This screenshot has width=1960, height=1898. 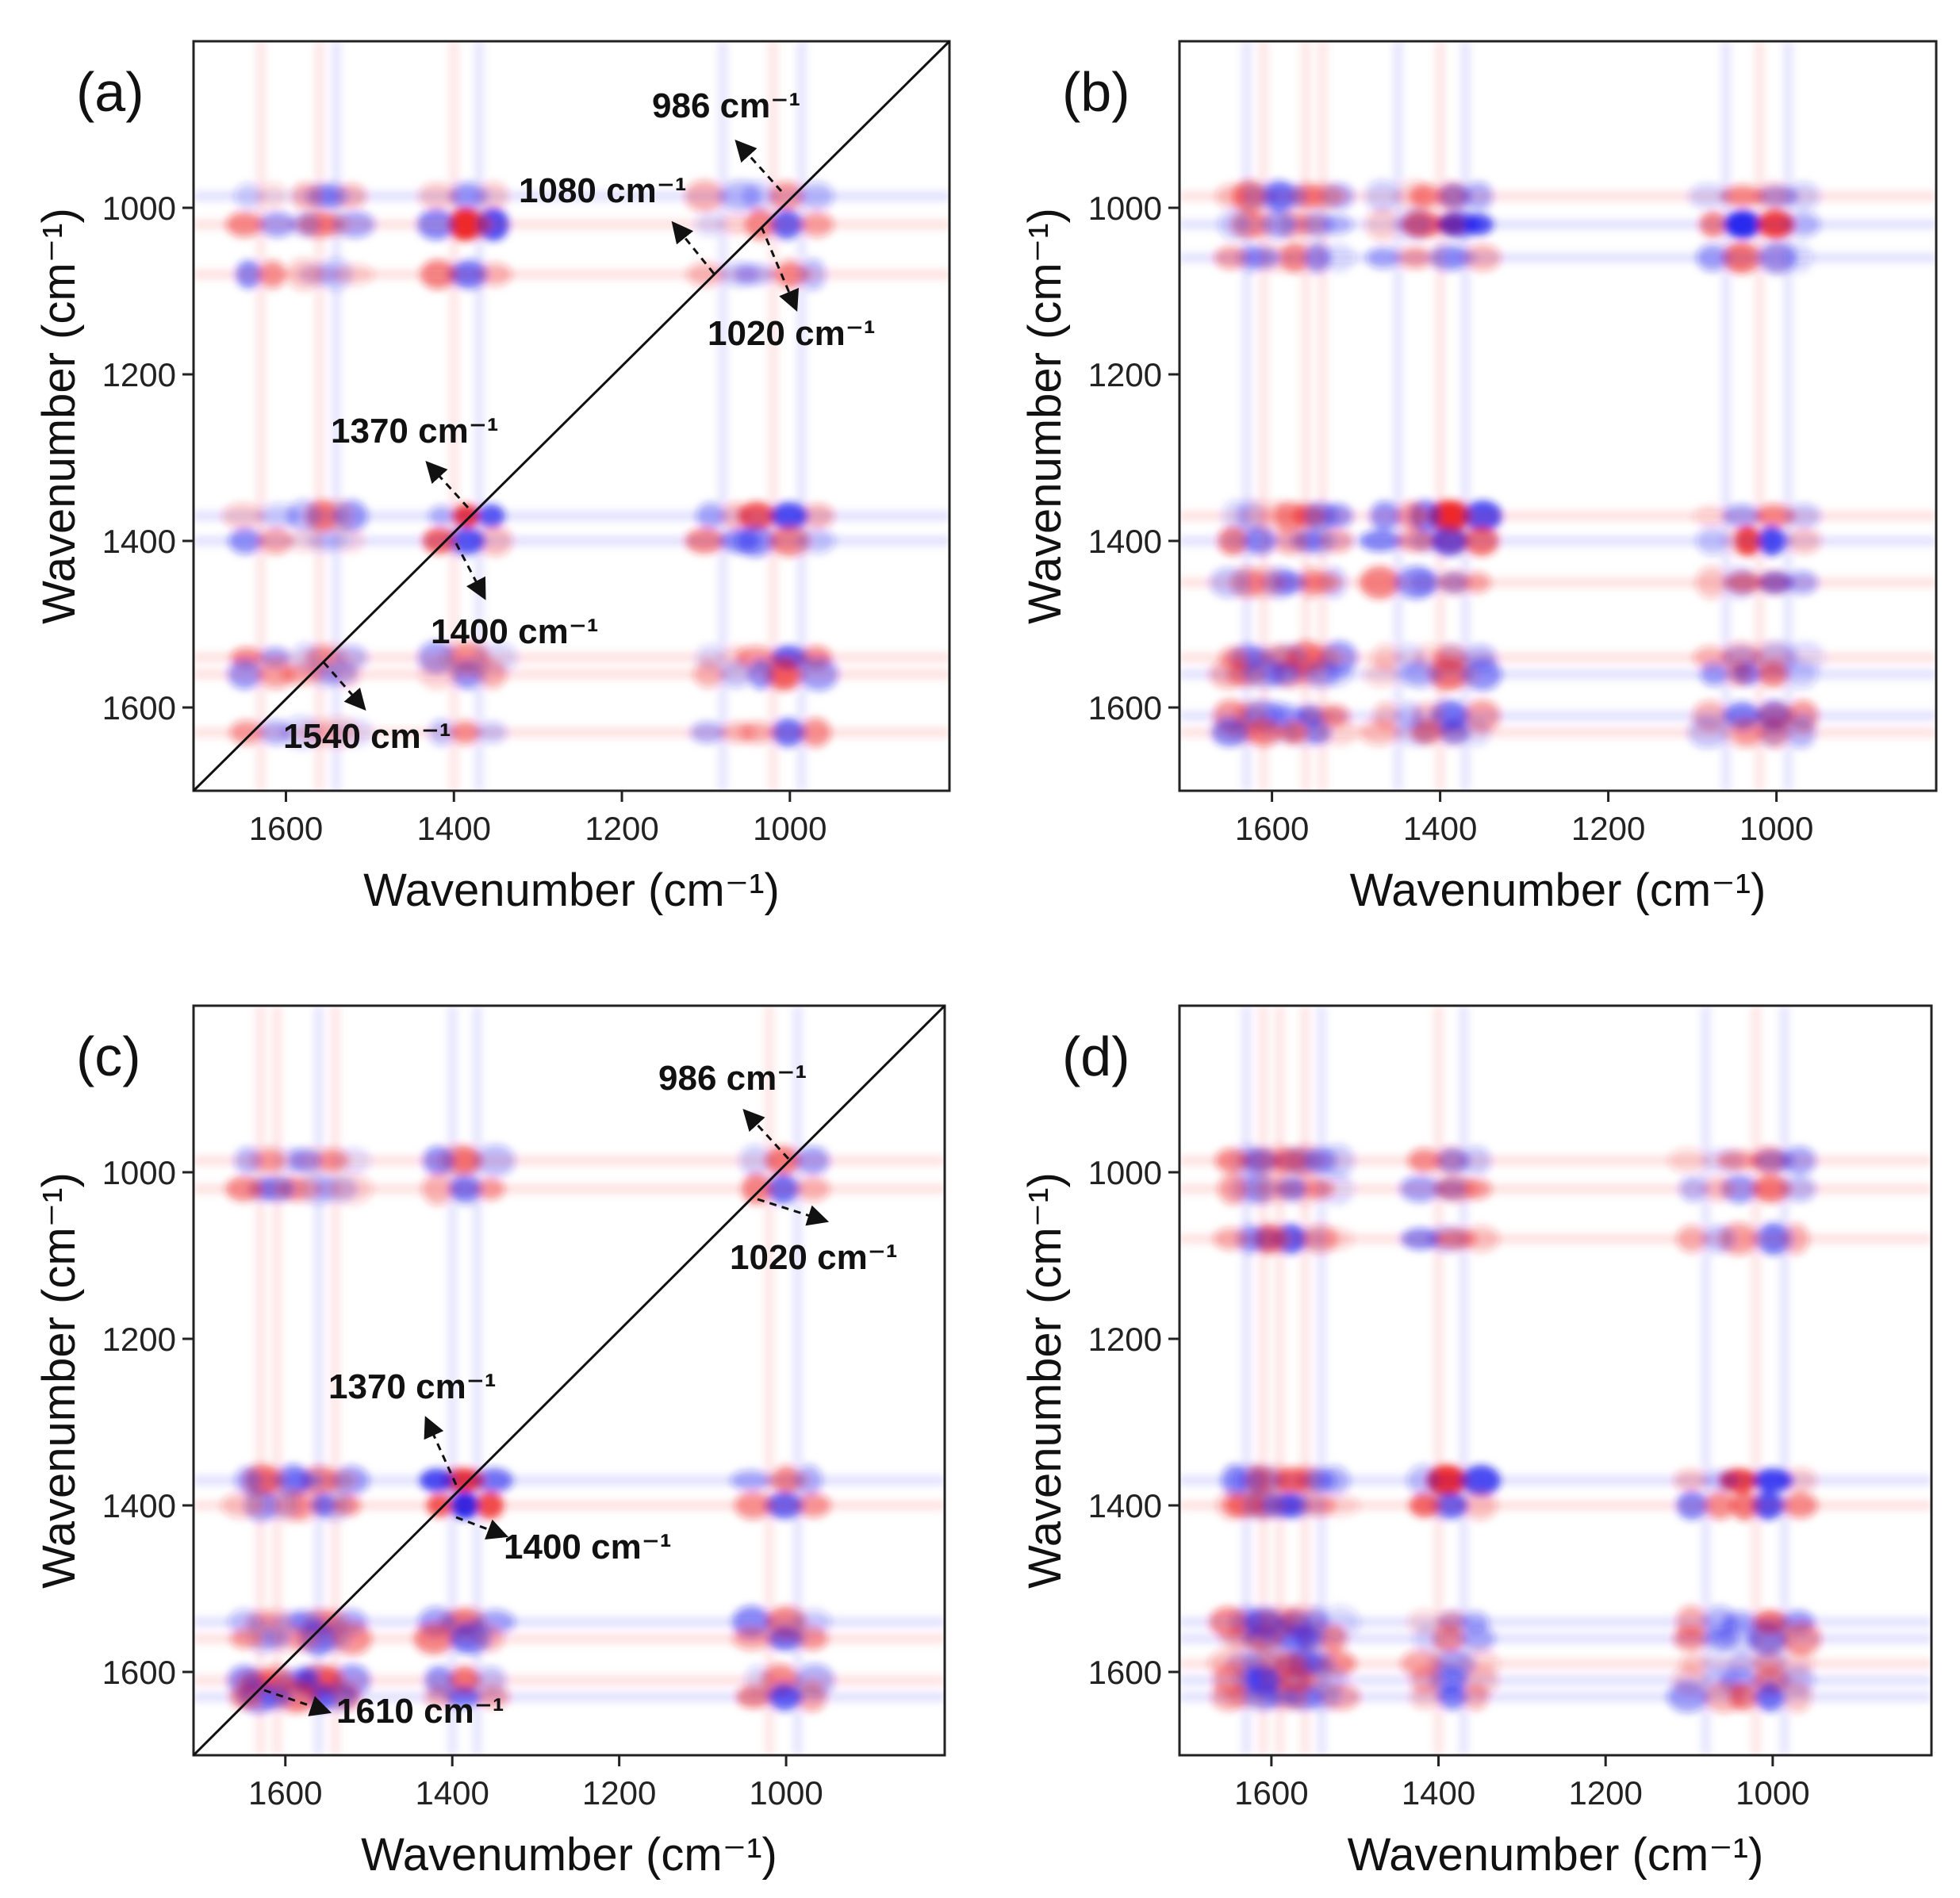 What do you see at coordinates (454, 829) in the screenshot?
I see `x-tick-label: 1400` at bounding box center [454, 829].